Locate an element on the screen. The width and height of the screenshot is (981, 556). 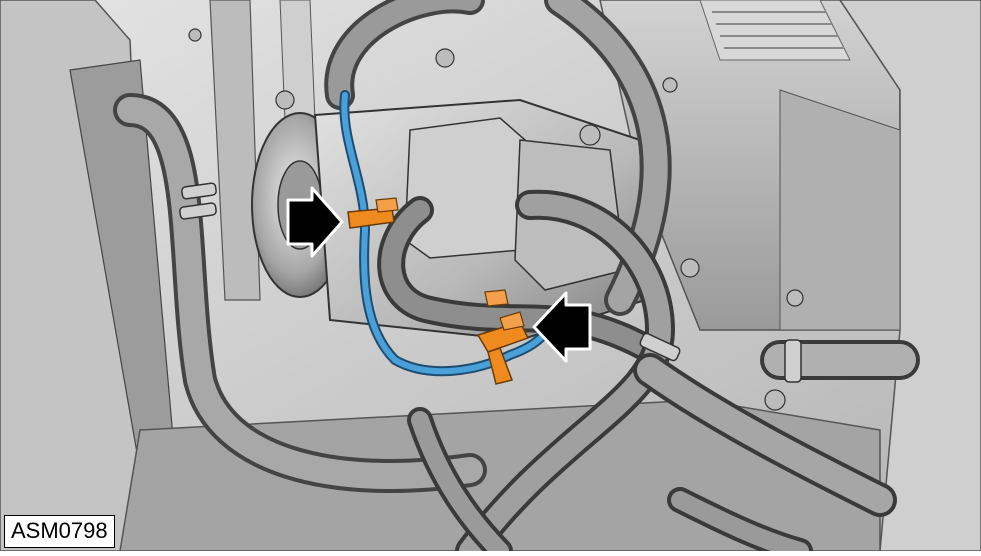
hose-compressor-outlet-hl is located at coordinates (565, 374).